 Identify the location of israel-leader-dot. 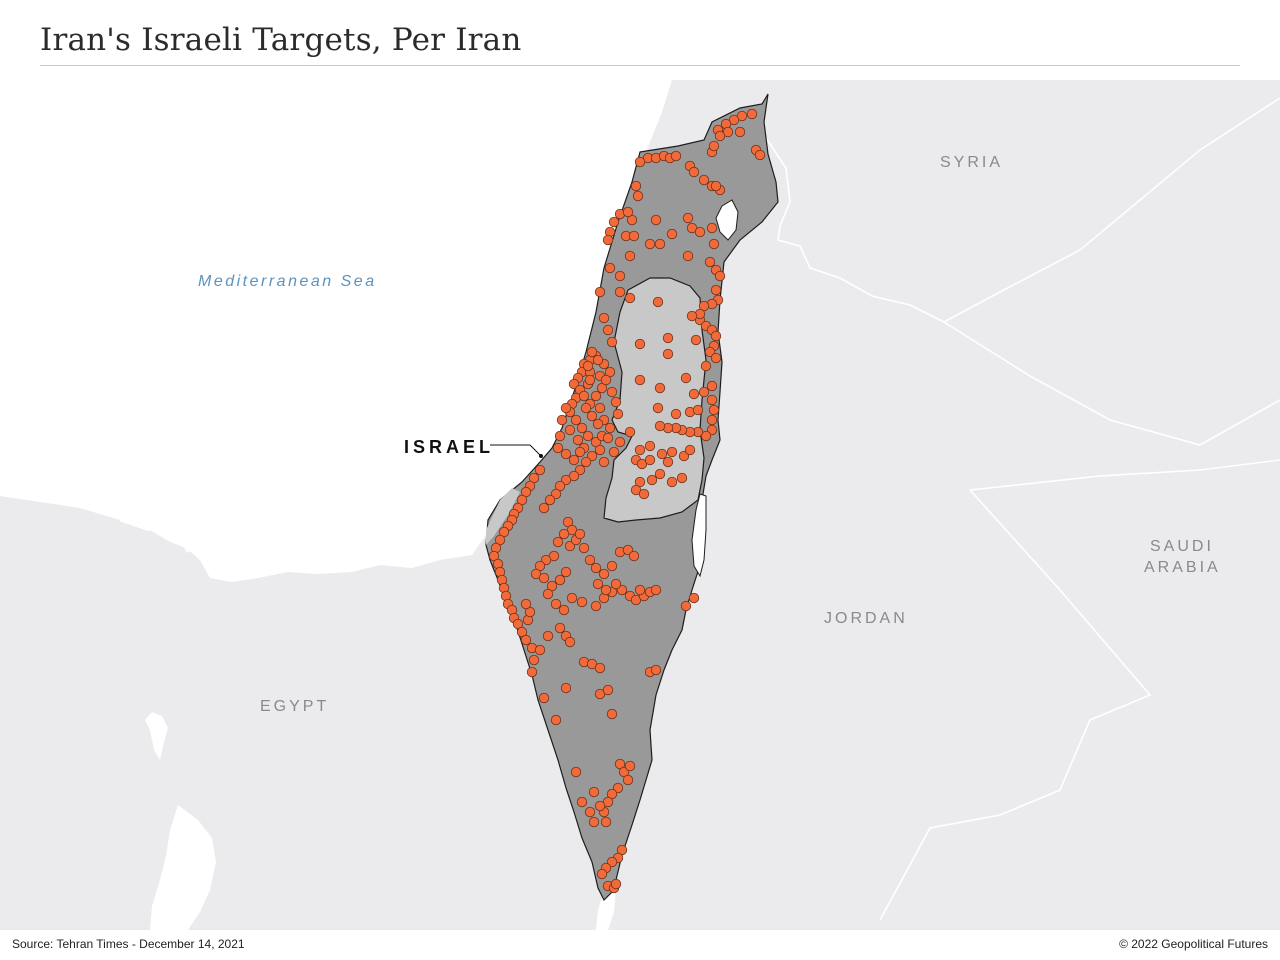
(541, 456).